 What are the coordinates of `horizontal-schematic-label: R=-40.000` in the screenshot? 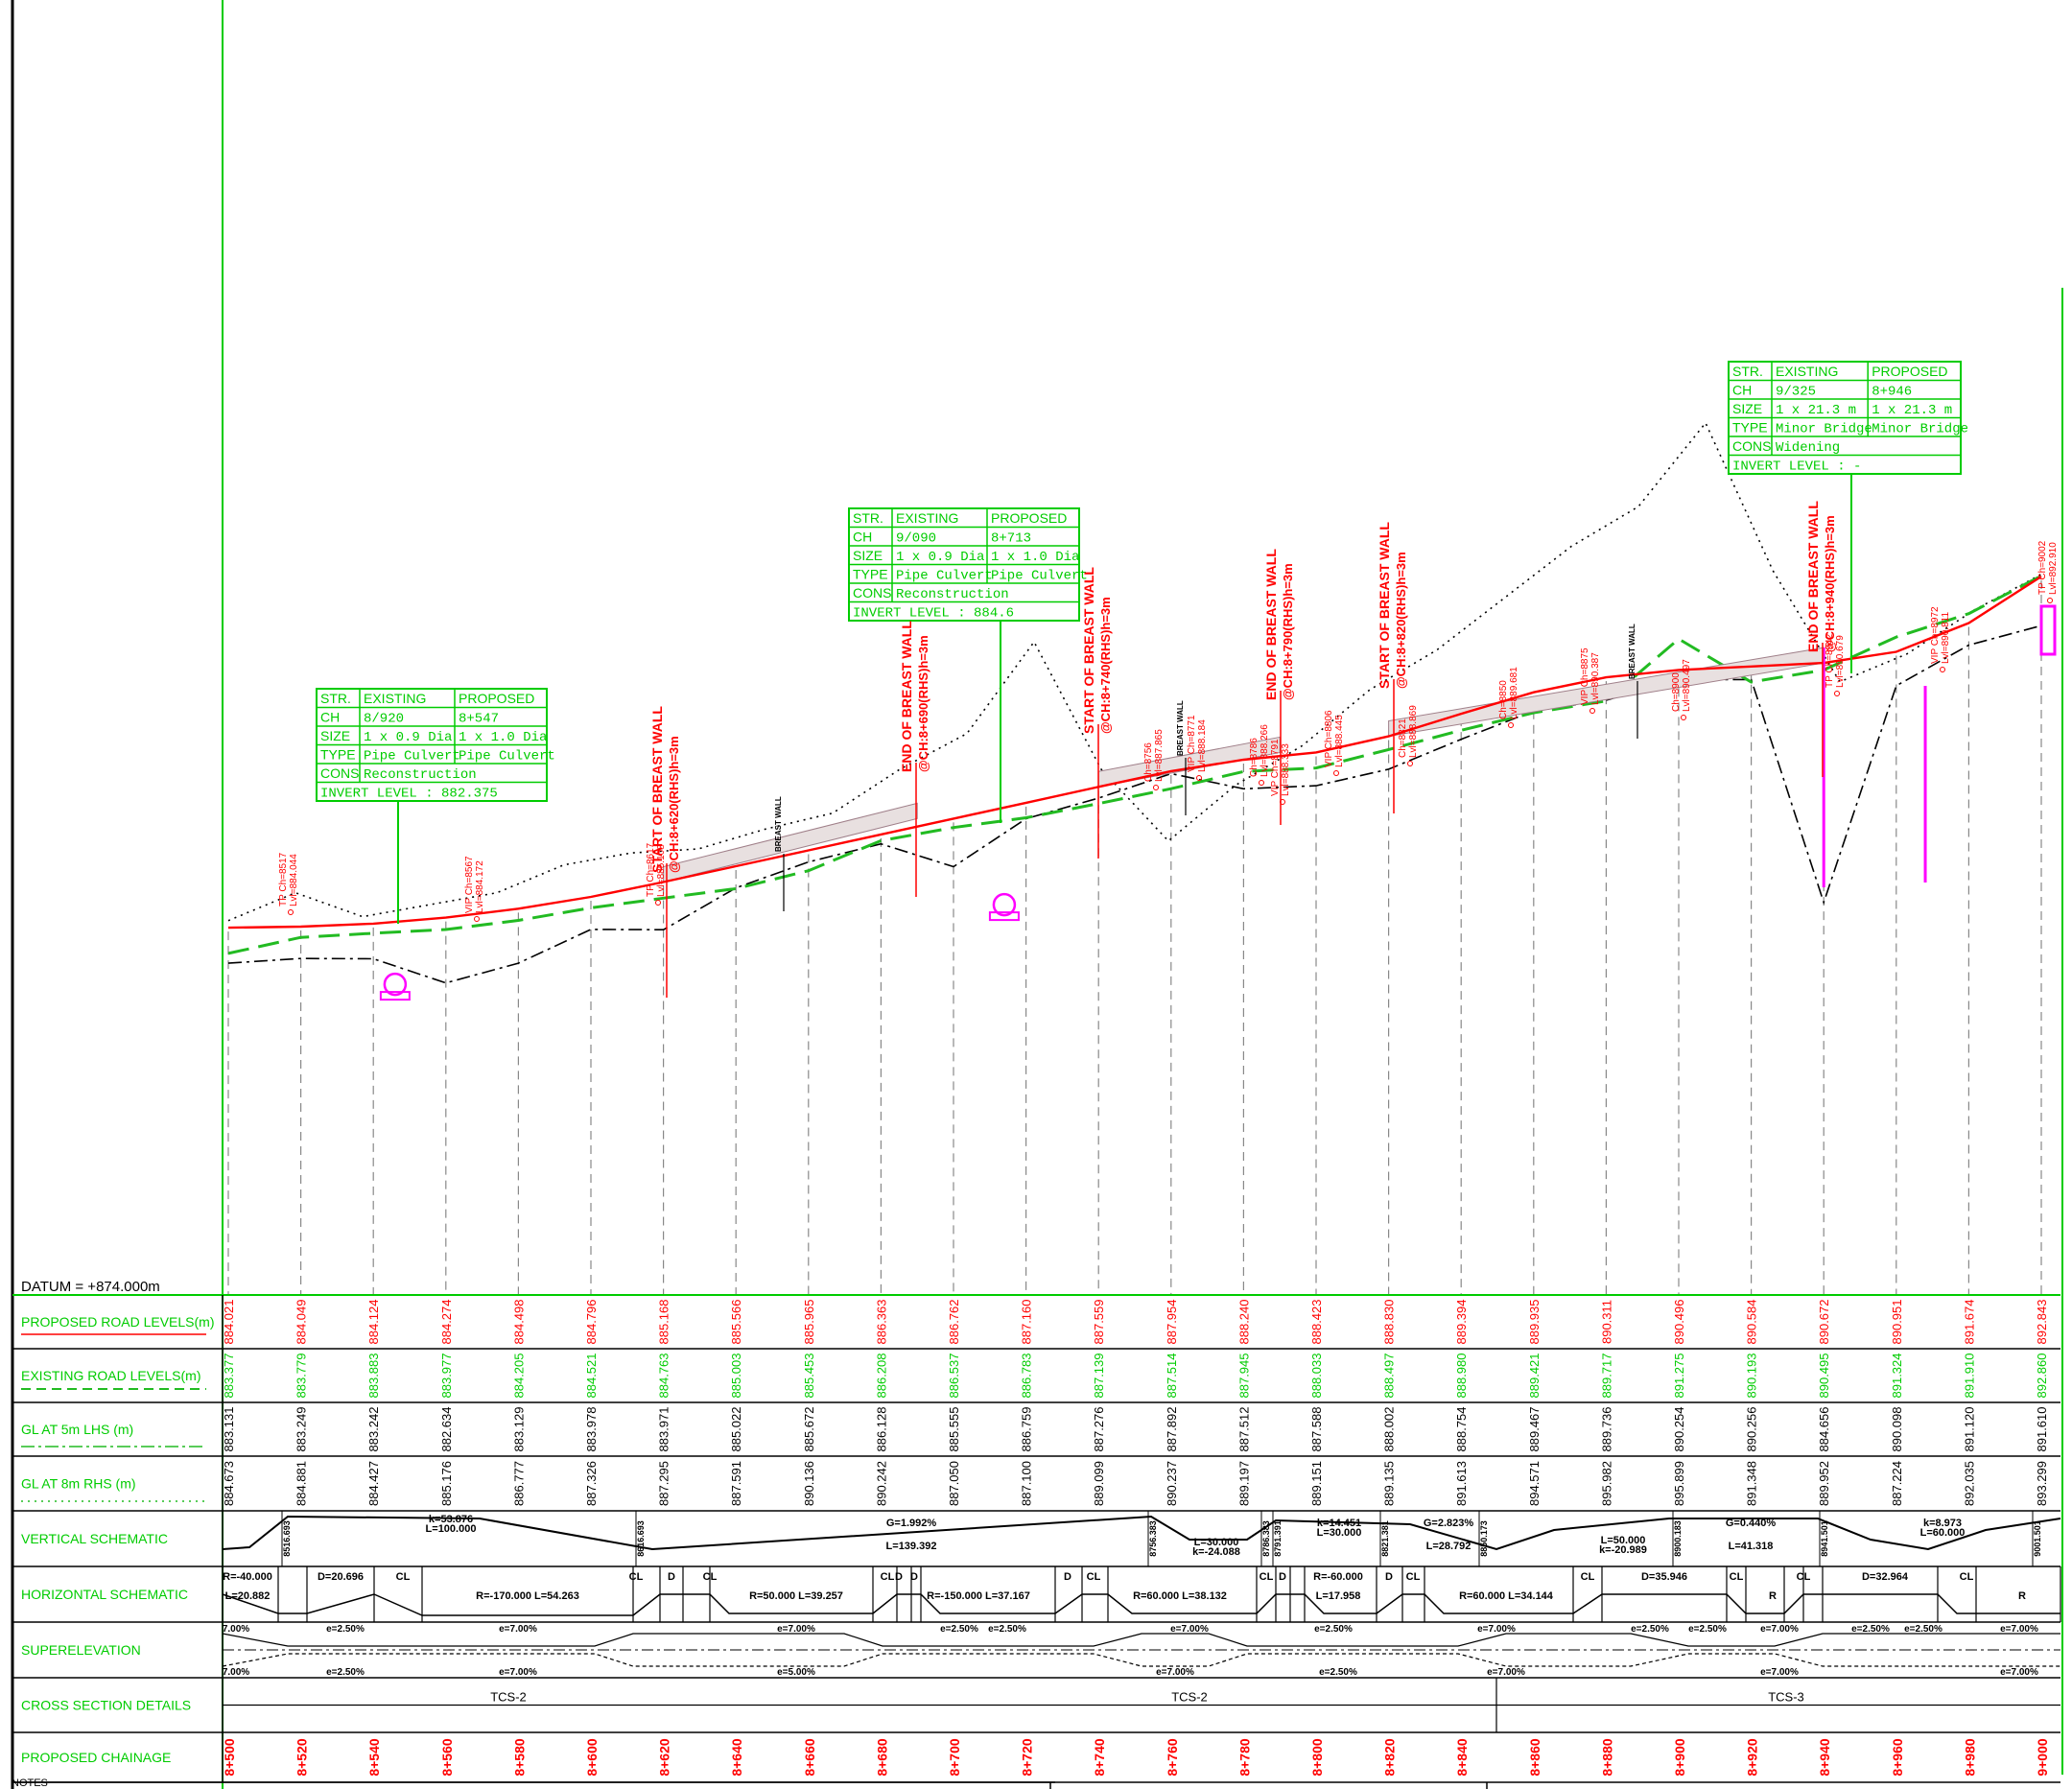 It's located at (247, 1577).